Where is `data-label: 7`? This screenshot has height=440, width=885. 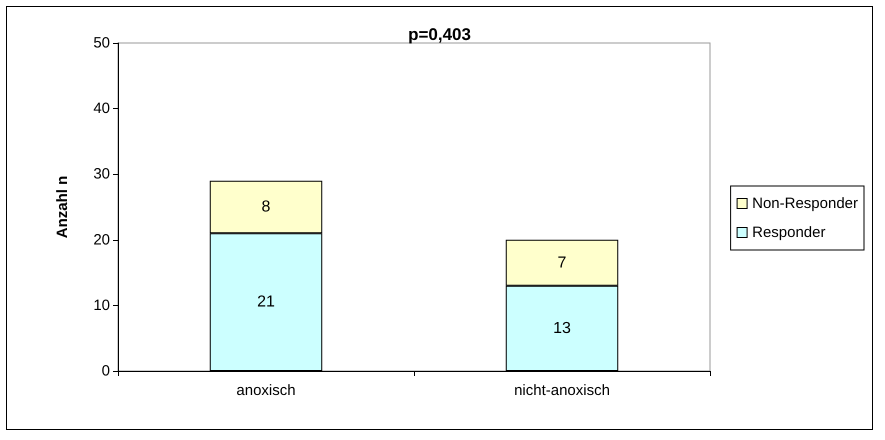 data-label: 7 is located at coordinates (562, 263).